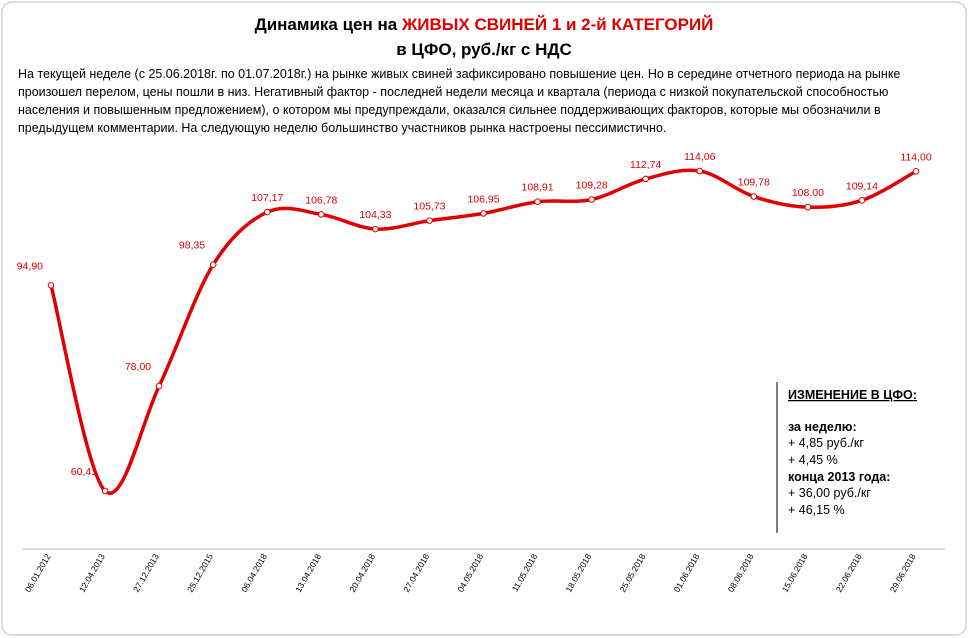  What do you see at coordinates (38, 573) in the screenshot?
I see `x-tick-label: 06.01.2012` at bounding box center [38, 573].